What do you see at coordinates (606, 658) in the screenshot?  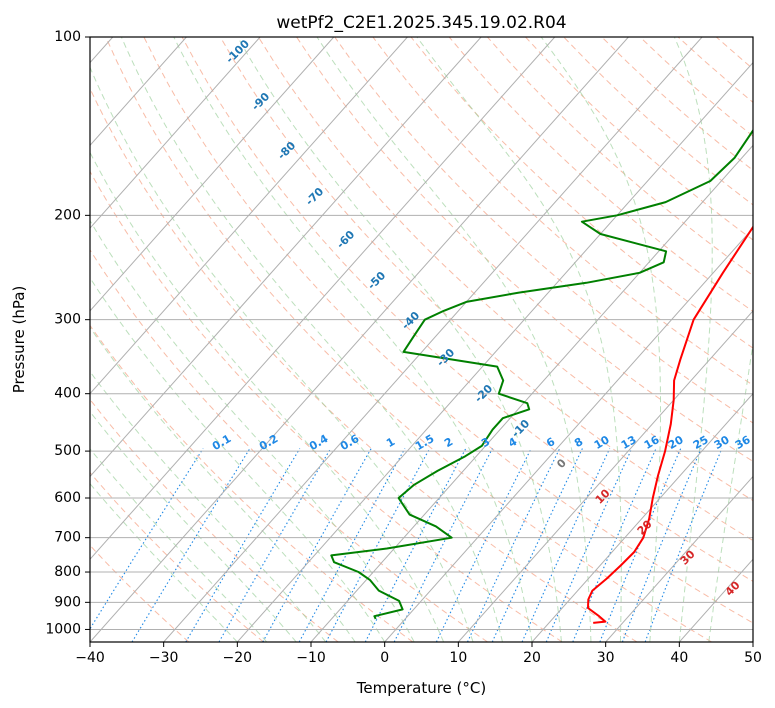 I see `x-tick-label: 30` at bounding box center [606, 658].